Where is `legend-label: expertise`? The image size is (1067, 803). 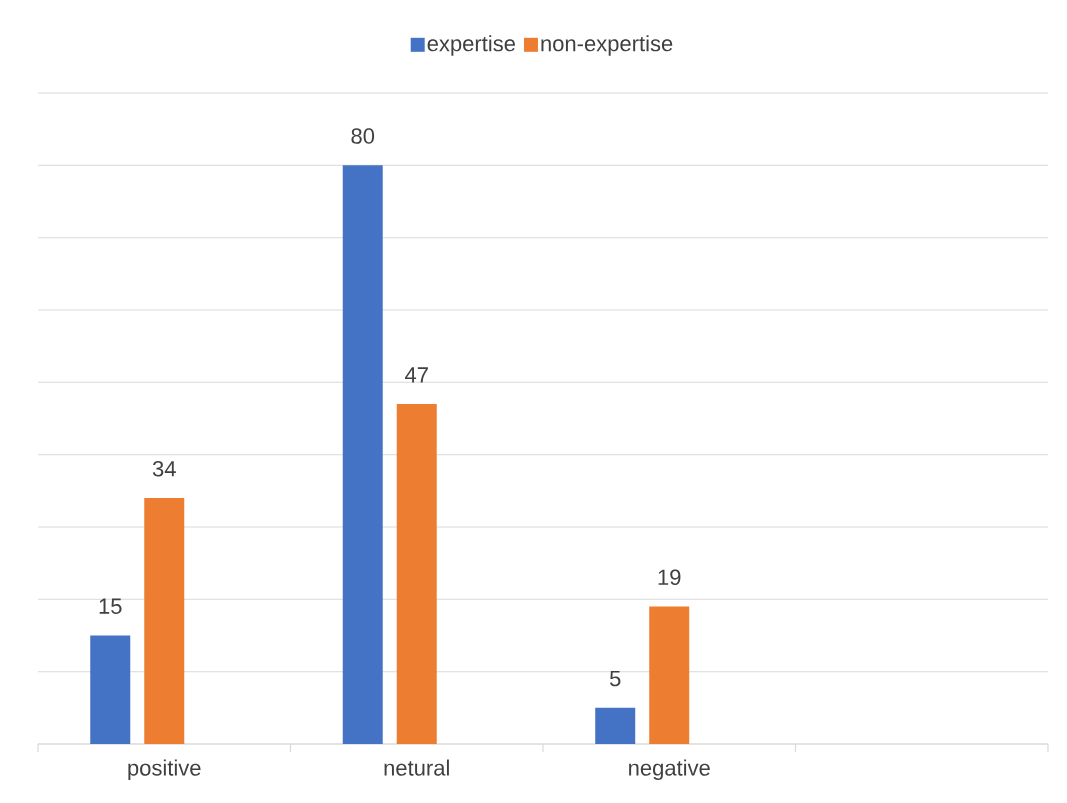 legend-label: expertise is located at coordinates (471, 45).